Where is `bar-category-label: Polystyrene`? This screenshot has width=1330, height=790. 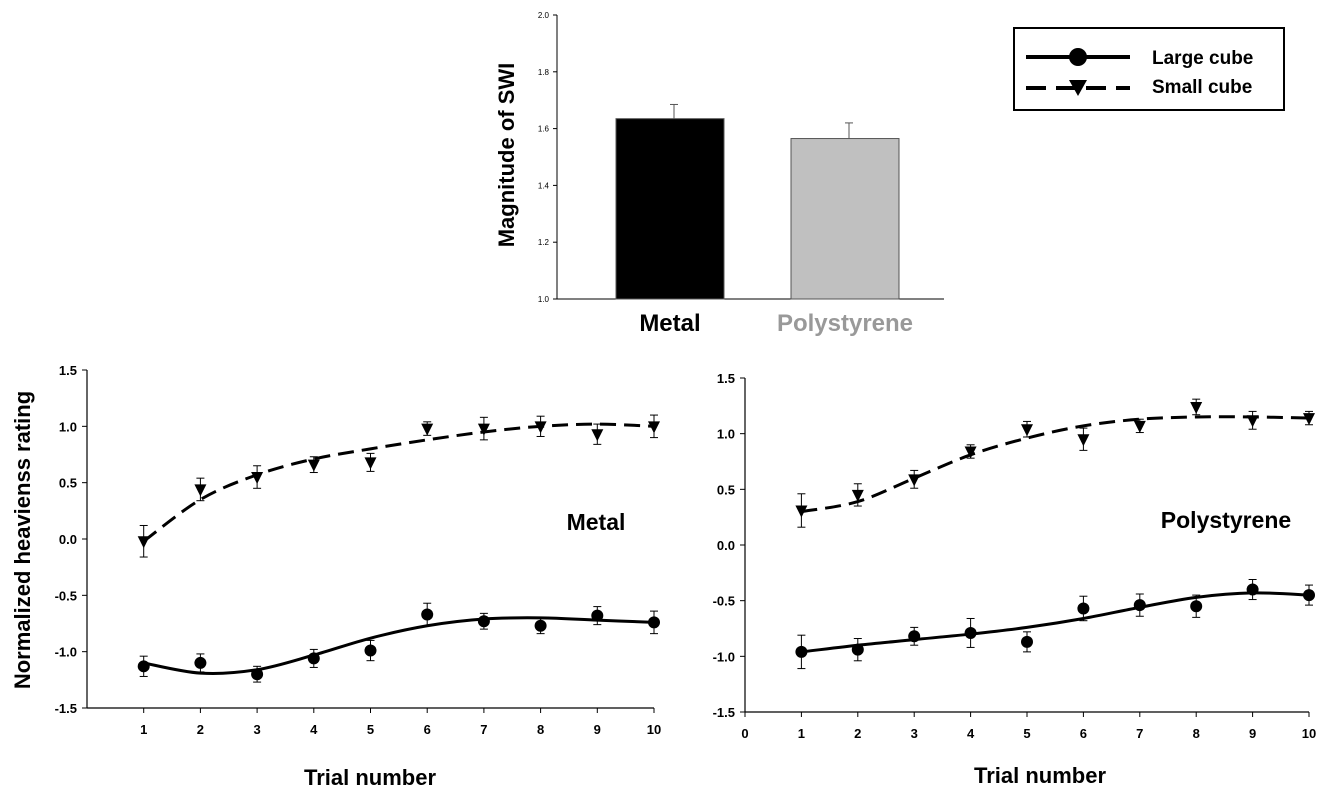
bar-category-label: Polystyrene is located at coordinates (845, 323).